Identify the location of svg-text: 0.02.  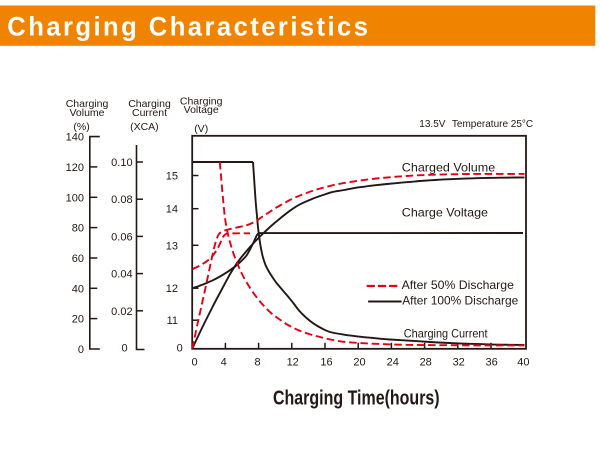
(121, 312).